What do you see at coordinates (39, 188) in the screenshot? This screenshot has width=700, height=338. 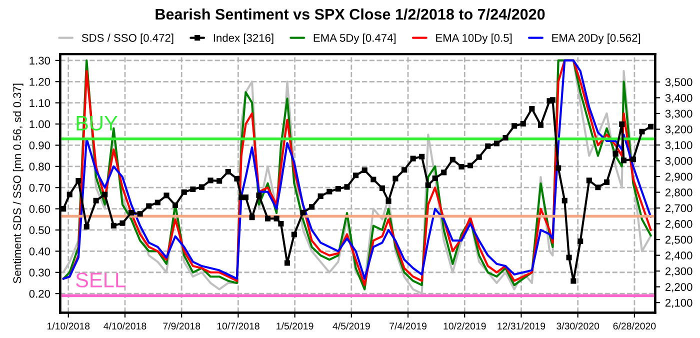 I see `y-tick-label: 0.70` at bounding box center [39, 188].